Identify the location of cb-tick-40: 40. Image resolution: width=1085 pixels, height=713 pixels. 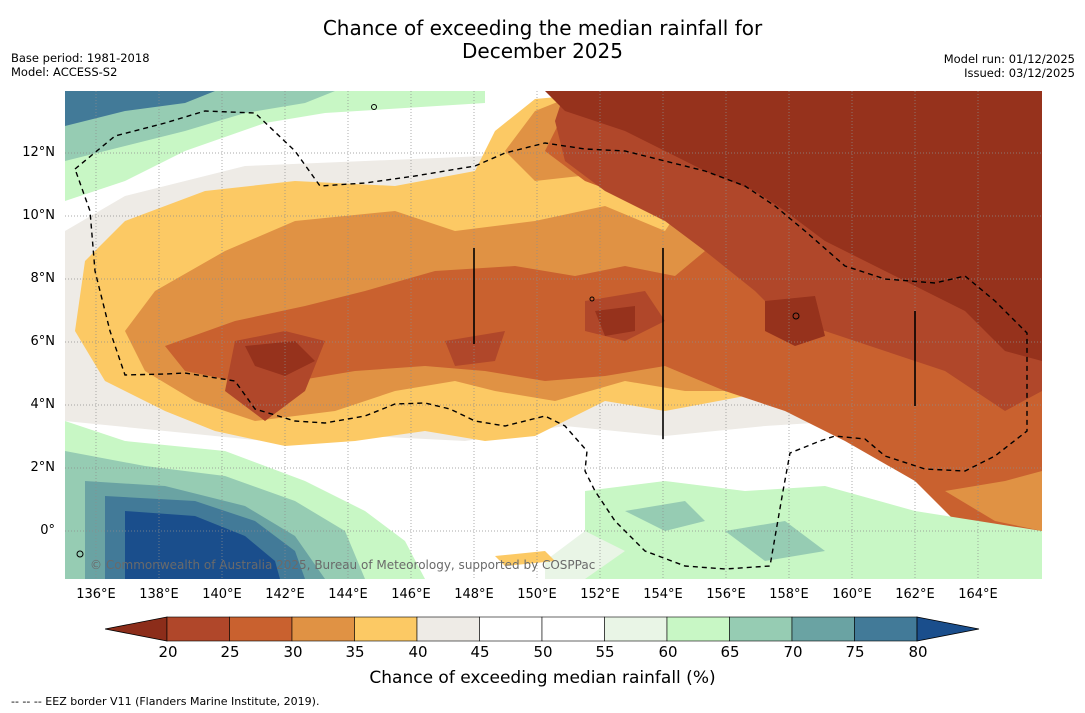
(418, 652).